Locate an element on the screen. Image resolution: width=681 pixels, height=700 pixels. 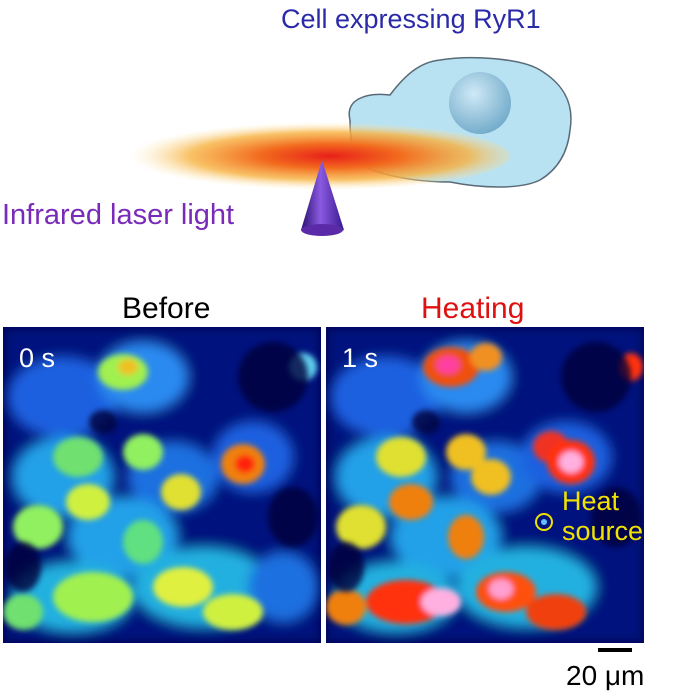
laser-label: Infrared laser light is located at coordinates (118, 215).